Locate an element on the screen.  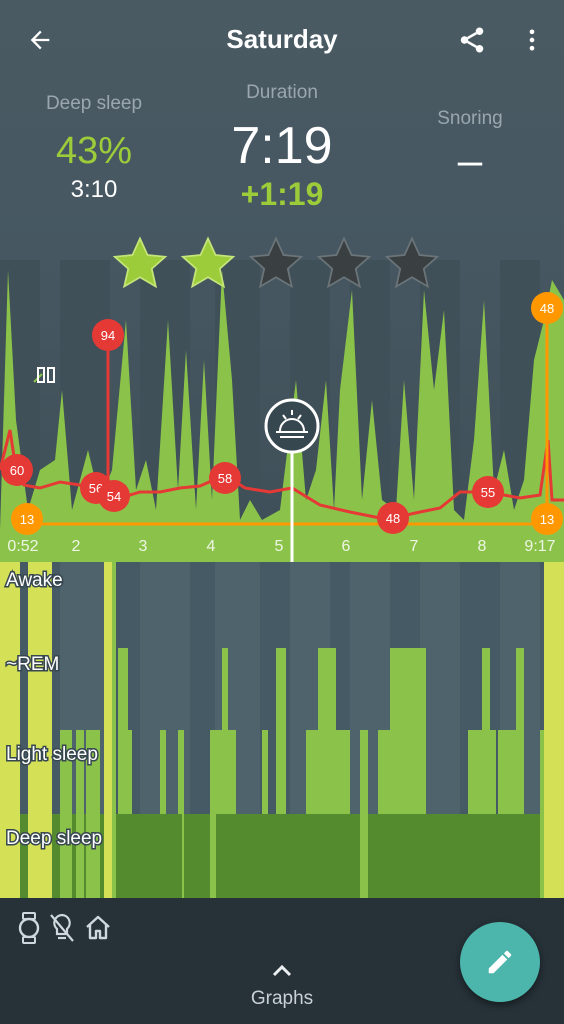
star-4-icon is located at coordinates (344, 264).